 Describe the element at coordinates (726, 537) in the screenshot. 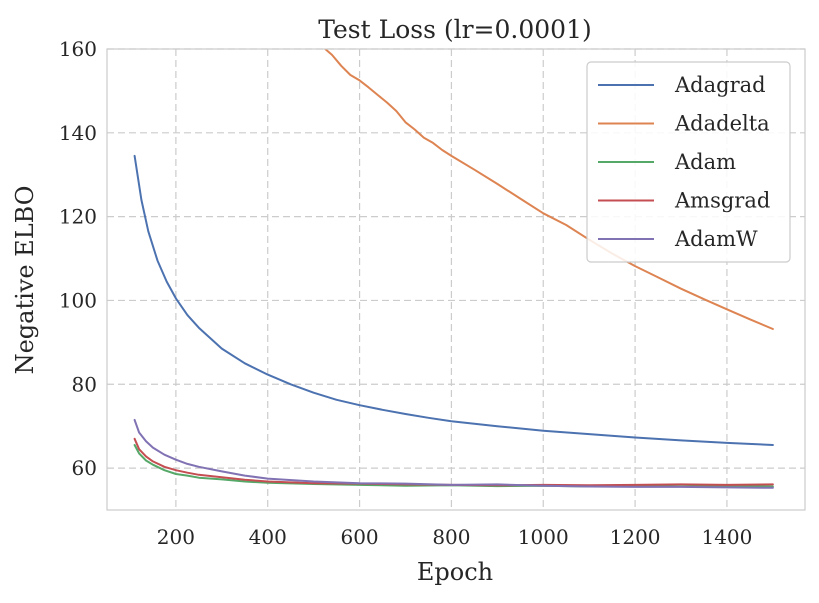

I see `x-tick-label: 1400` at that location.